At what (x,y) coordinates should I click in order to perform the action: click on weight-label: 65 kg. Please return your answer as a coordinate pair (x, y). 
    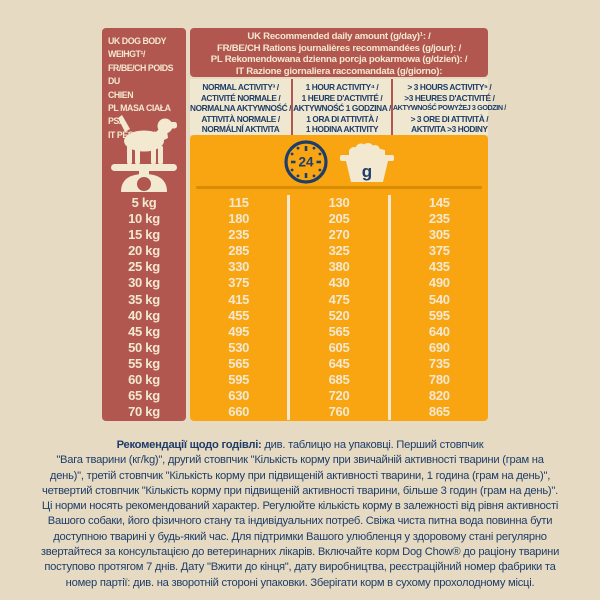
    Looking at the image, I should click on (144, 396).